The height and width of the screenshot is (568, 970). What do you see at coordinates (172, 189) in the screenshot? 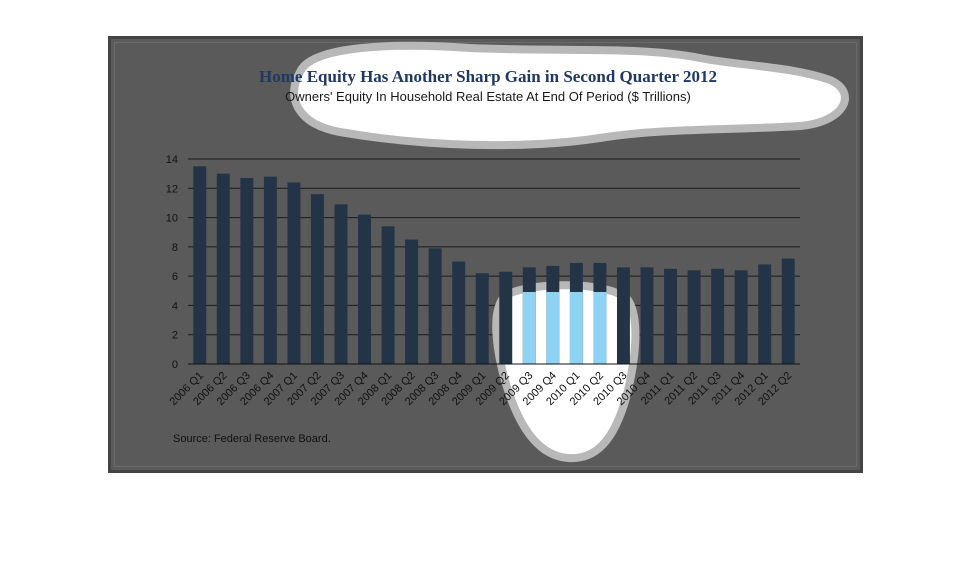
I see `y-tick-label: 12` at bounding box center [172, 189].